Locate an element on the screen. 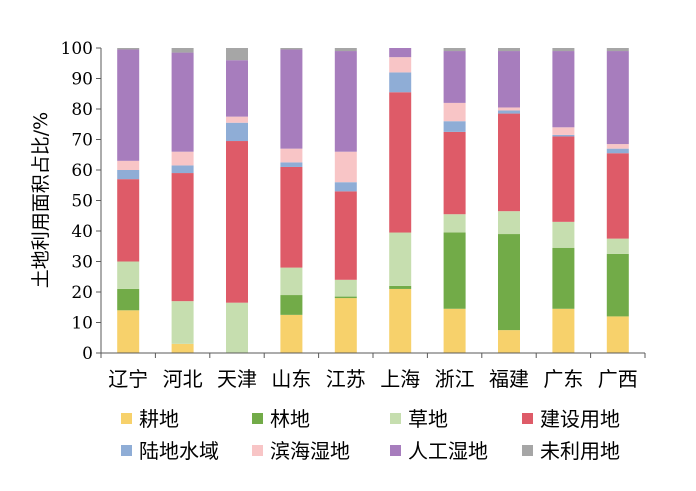 This screenshot has width=696, height=491. y-tick-label: 0 is located at coordinates (87, 354).